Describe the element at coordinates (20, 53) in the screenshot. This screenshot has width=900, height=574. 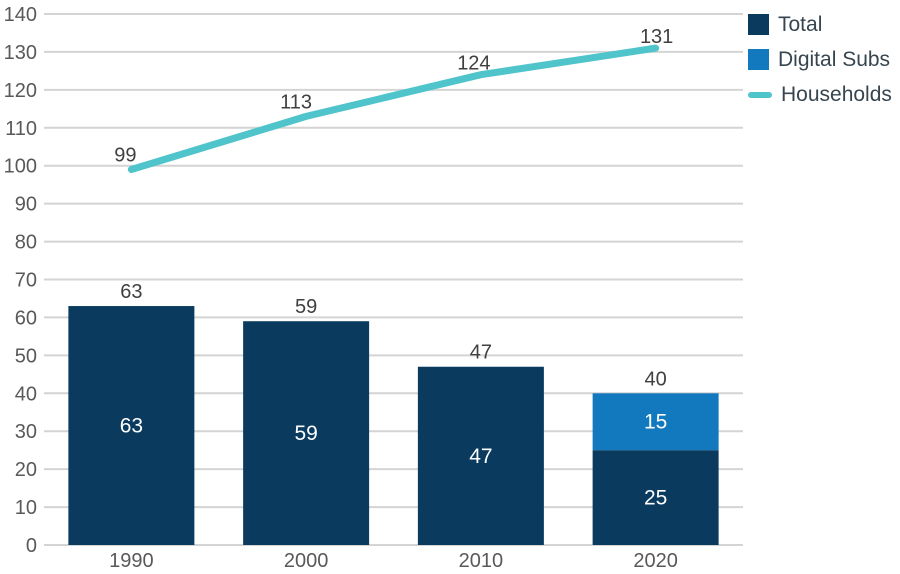
I see `y-axis-tick-label: 130` at that location.